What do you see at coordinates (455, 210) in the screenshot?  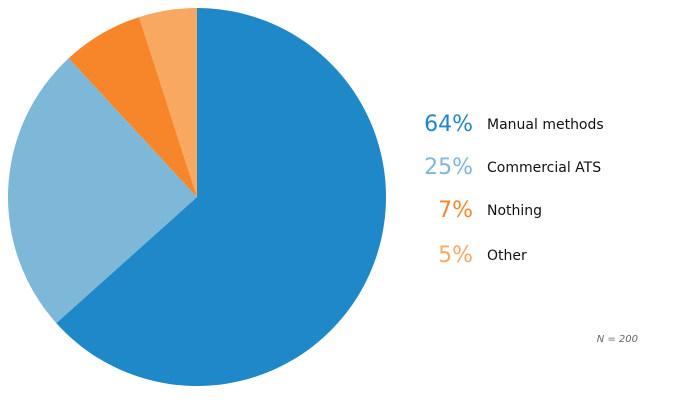 I see `value-label: 7%` at bounding box center [455, 210].